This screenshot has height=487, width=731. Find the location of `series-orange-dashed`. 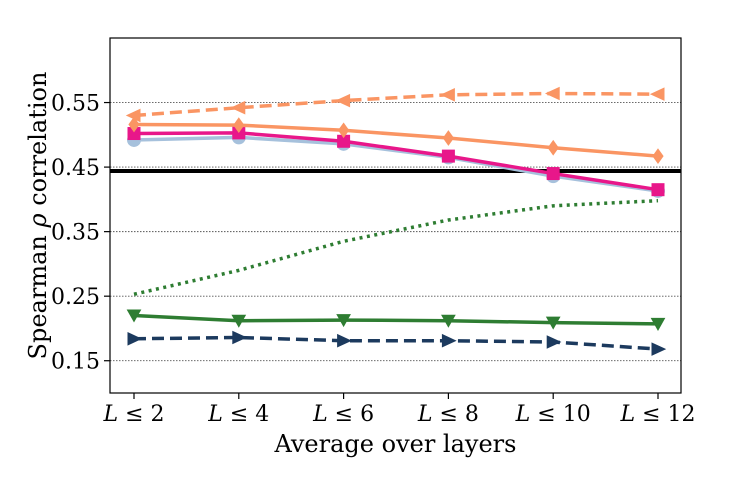

series-orange-dashed is located at coordinates (395, 104).